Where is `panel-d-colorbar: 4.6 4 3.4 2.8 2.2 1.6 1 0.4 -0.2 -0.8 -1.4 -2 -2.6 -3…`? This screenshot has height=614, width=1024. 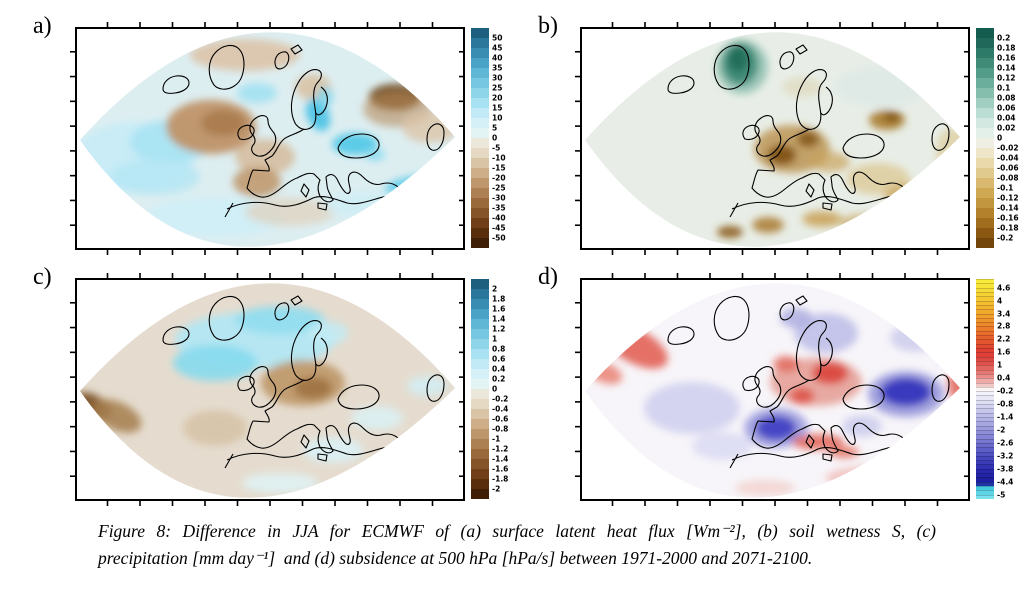
panel-d-colorbar: 4.6 4 3.4 2.8 2.2 1.6 1 0.4 -0.2 -0.8 -1.4 -2 -2.6 -3… is located at coordinates (994, 389).